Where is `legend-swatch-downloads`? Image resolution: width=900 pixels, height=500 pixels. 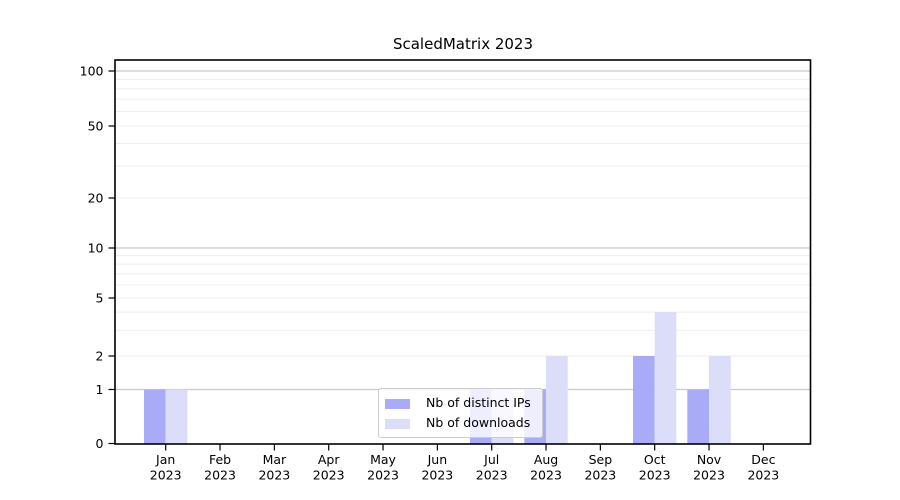
legend-swatch-downloads is located at coordinates (397, 423).